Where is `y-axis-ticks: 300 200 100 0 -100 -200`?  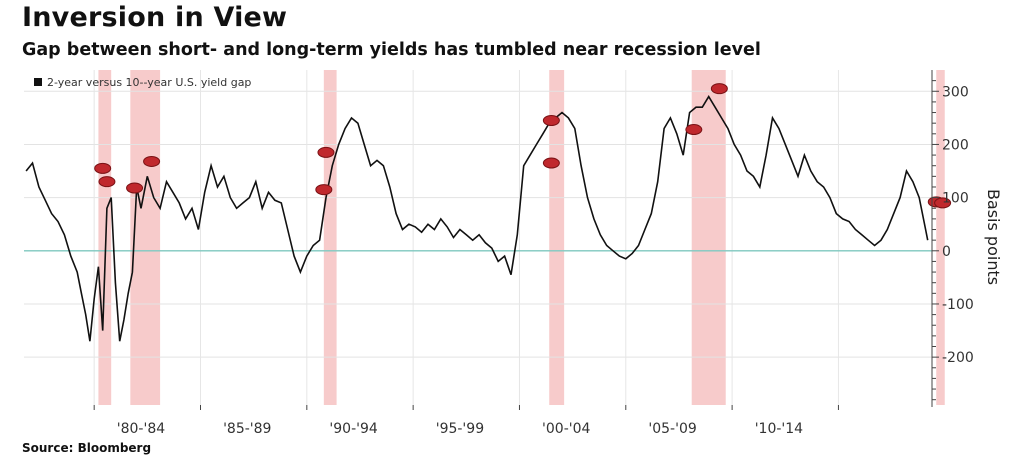
y-axis-ticks: 300 200 100 0 -100 -200 is located at coordinates (953, 240).